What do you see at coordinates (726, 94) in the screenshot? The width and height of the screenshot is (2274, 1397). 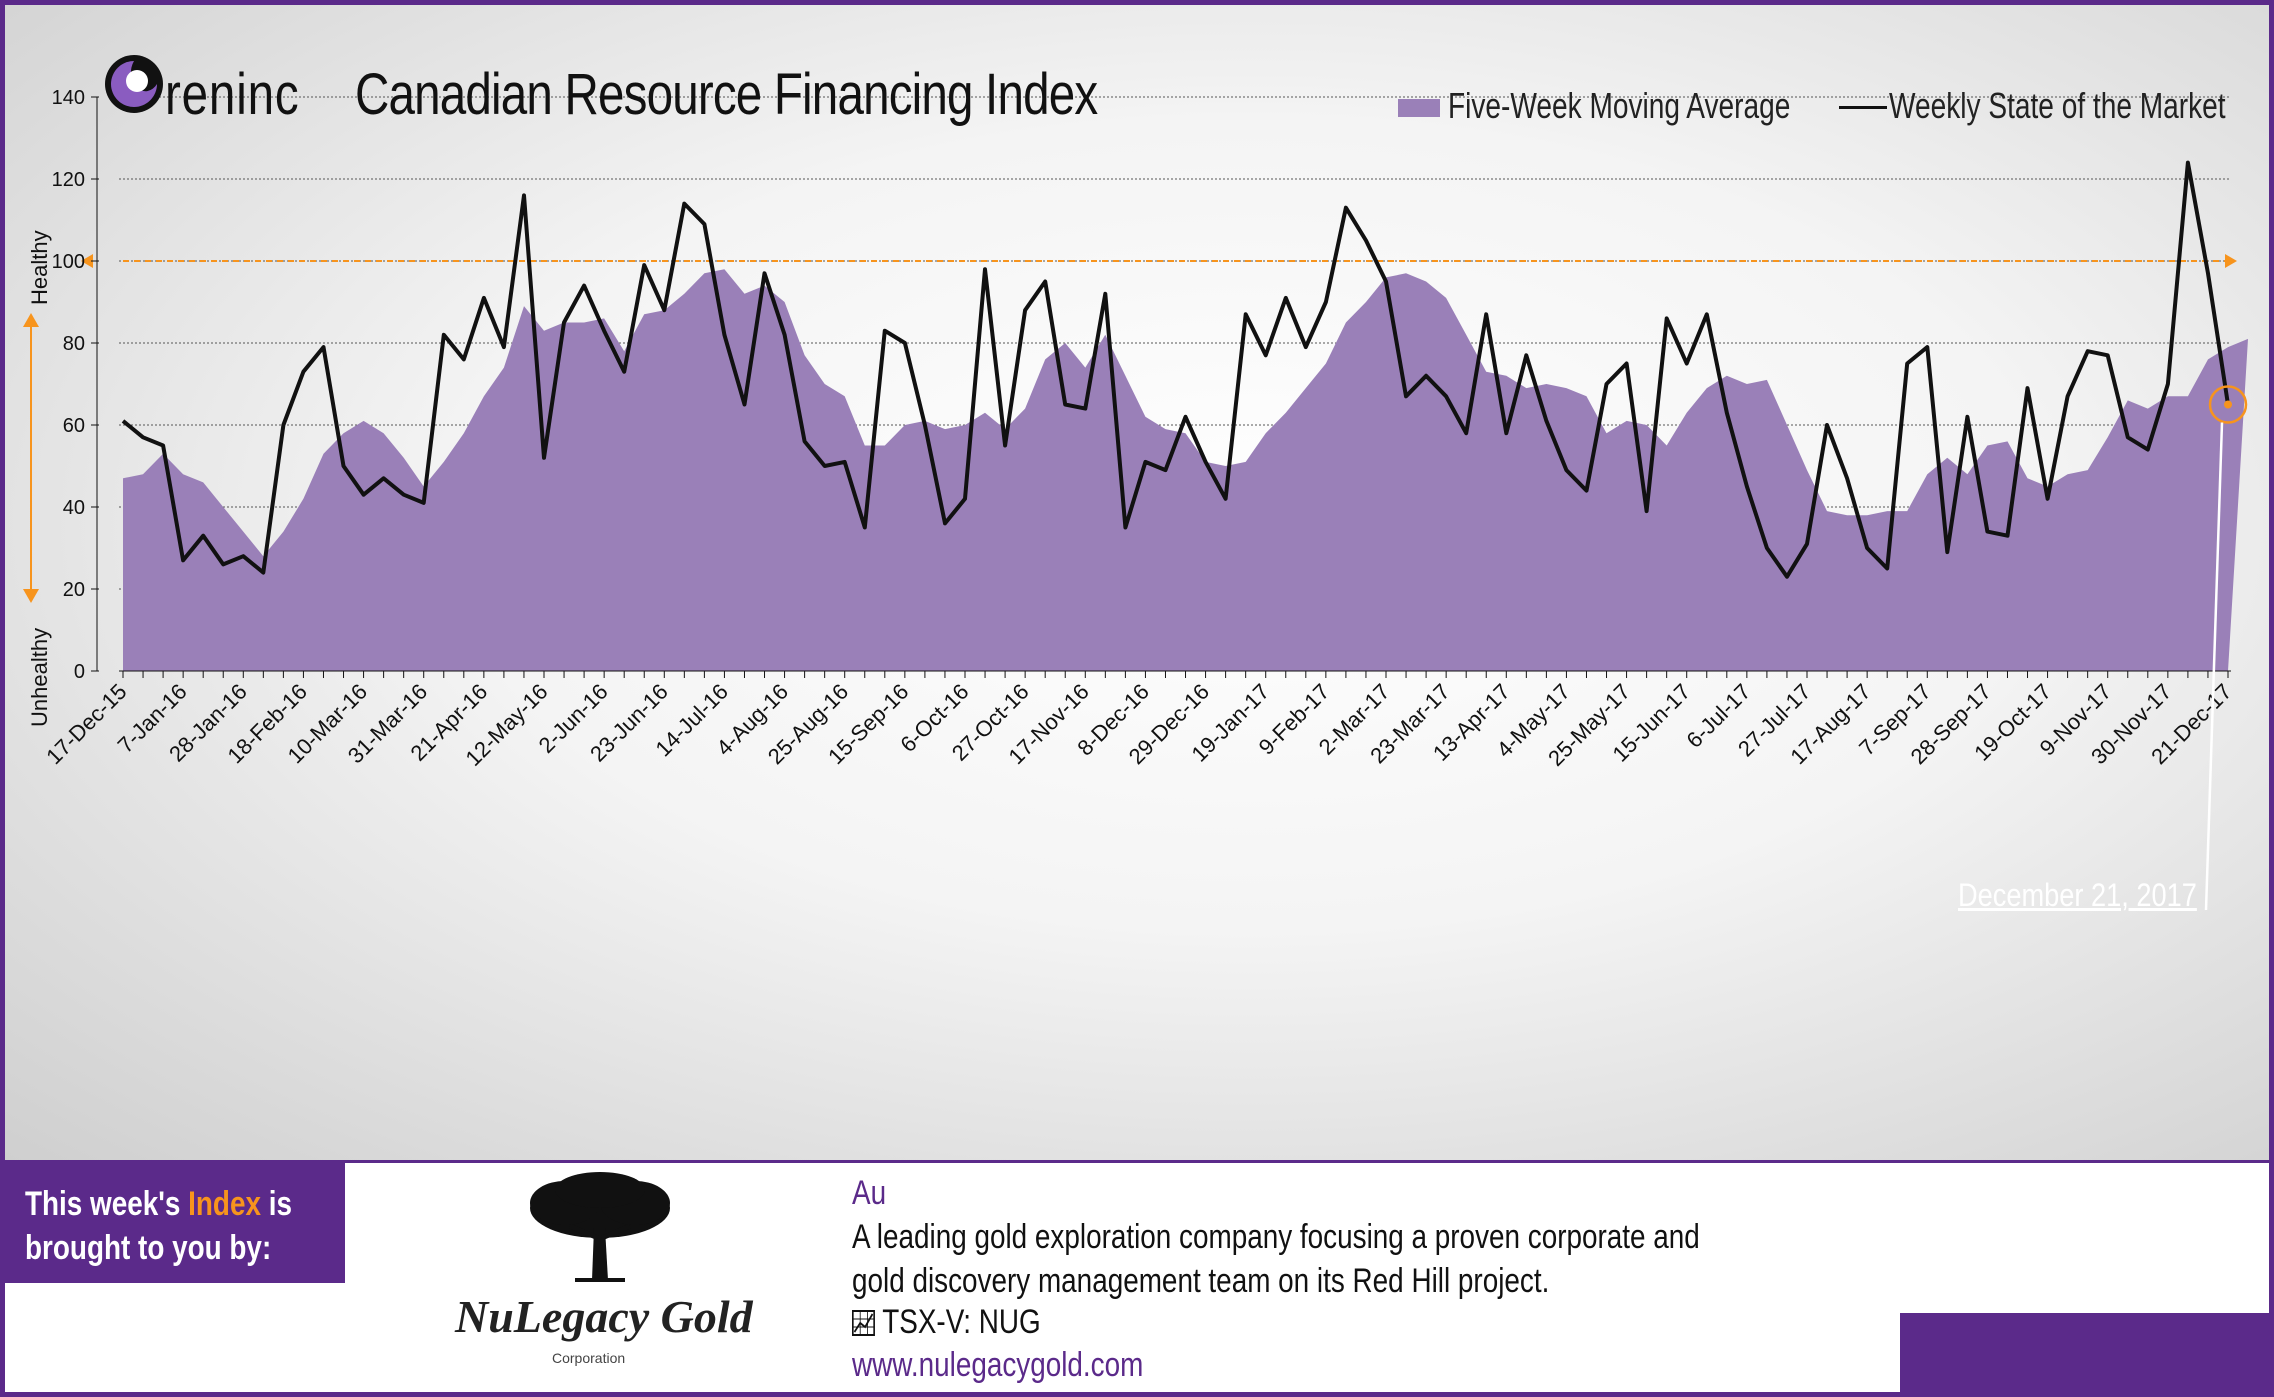 I see `chart-title: Canadian Resource Financing Index` at bounding box center [726, 94].